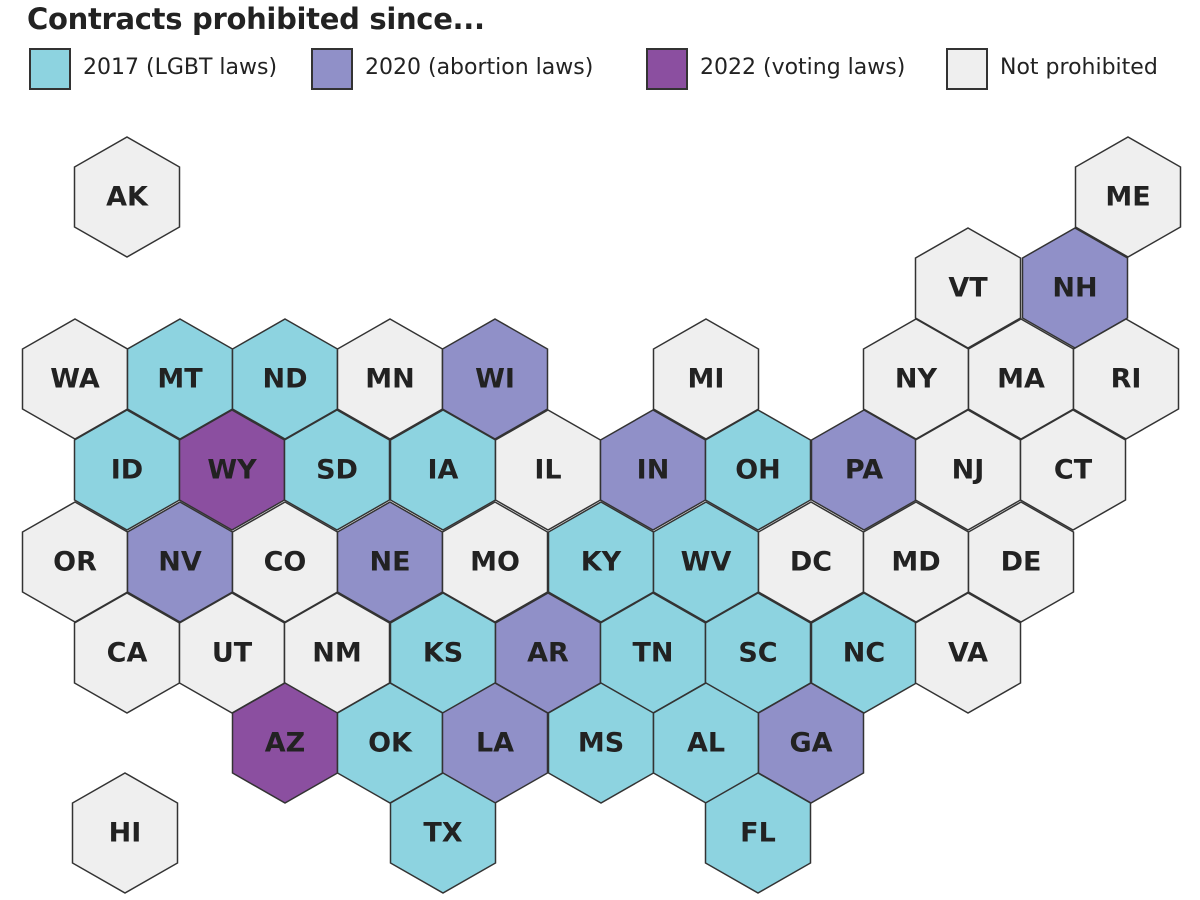 The image size is (1200, 900). I want to click on state-hex-shape-fl, so click(758, 833).